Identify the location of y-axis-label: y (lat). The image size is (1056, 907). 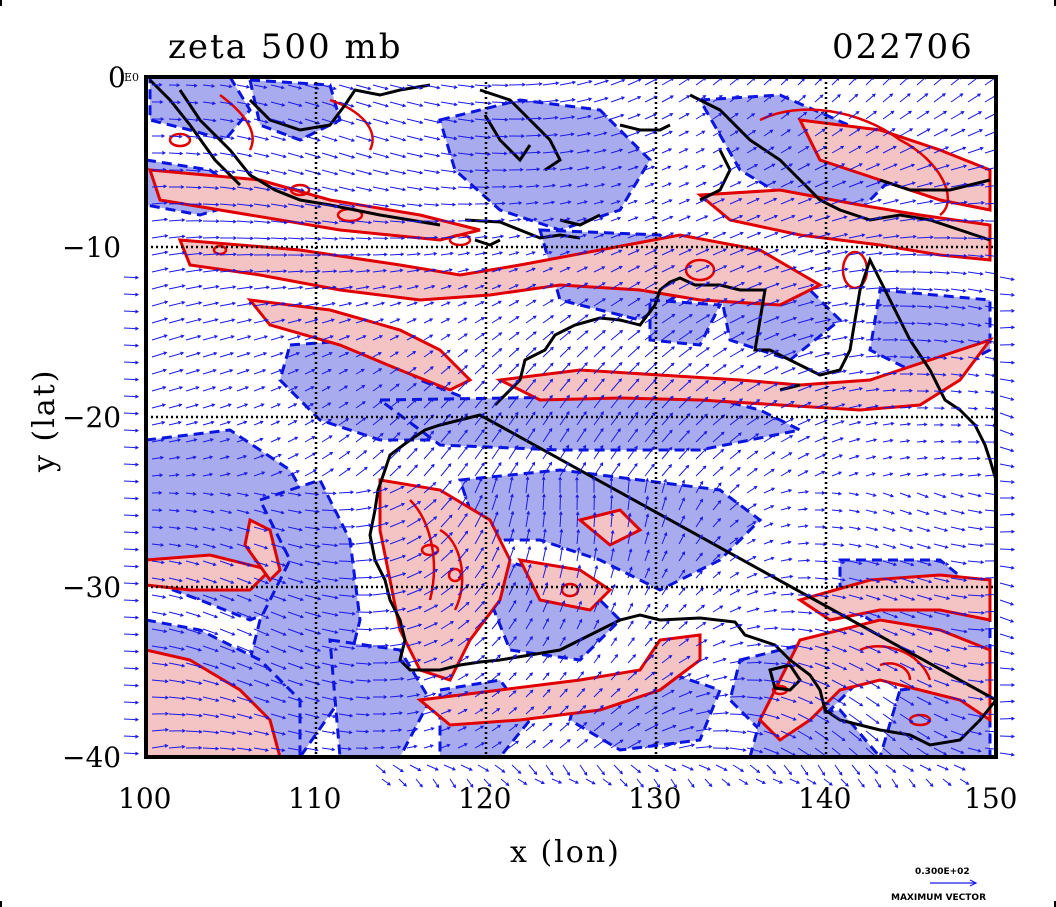
(44, 421).